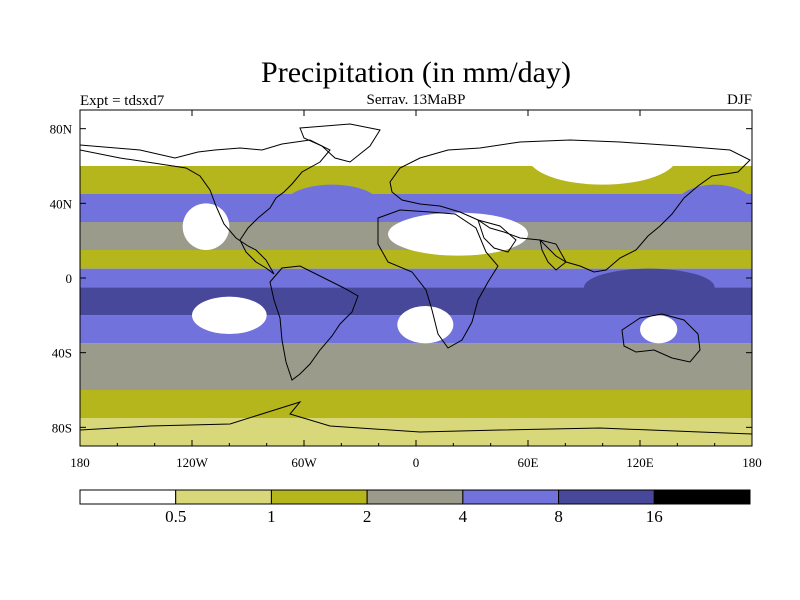 This screenshot has width=800, height=600. I want to click on lat-tick-label-4: 80S, so click(62, 427).